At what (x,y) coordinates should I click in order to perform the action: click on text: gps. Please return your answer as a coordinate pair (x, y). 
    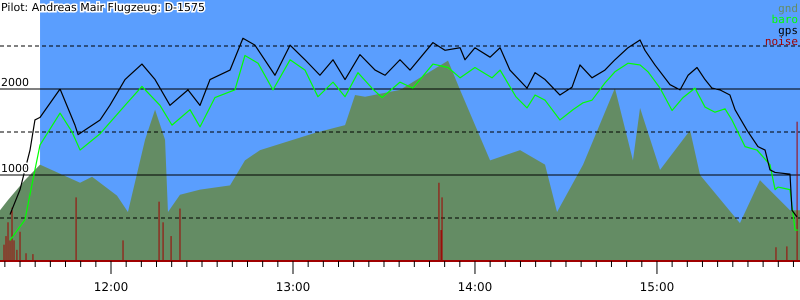
    Looking at the image, I should click on (788, 30).